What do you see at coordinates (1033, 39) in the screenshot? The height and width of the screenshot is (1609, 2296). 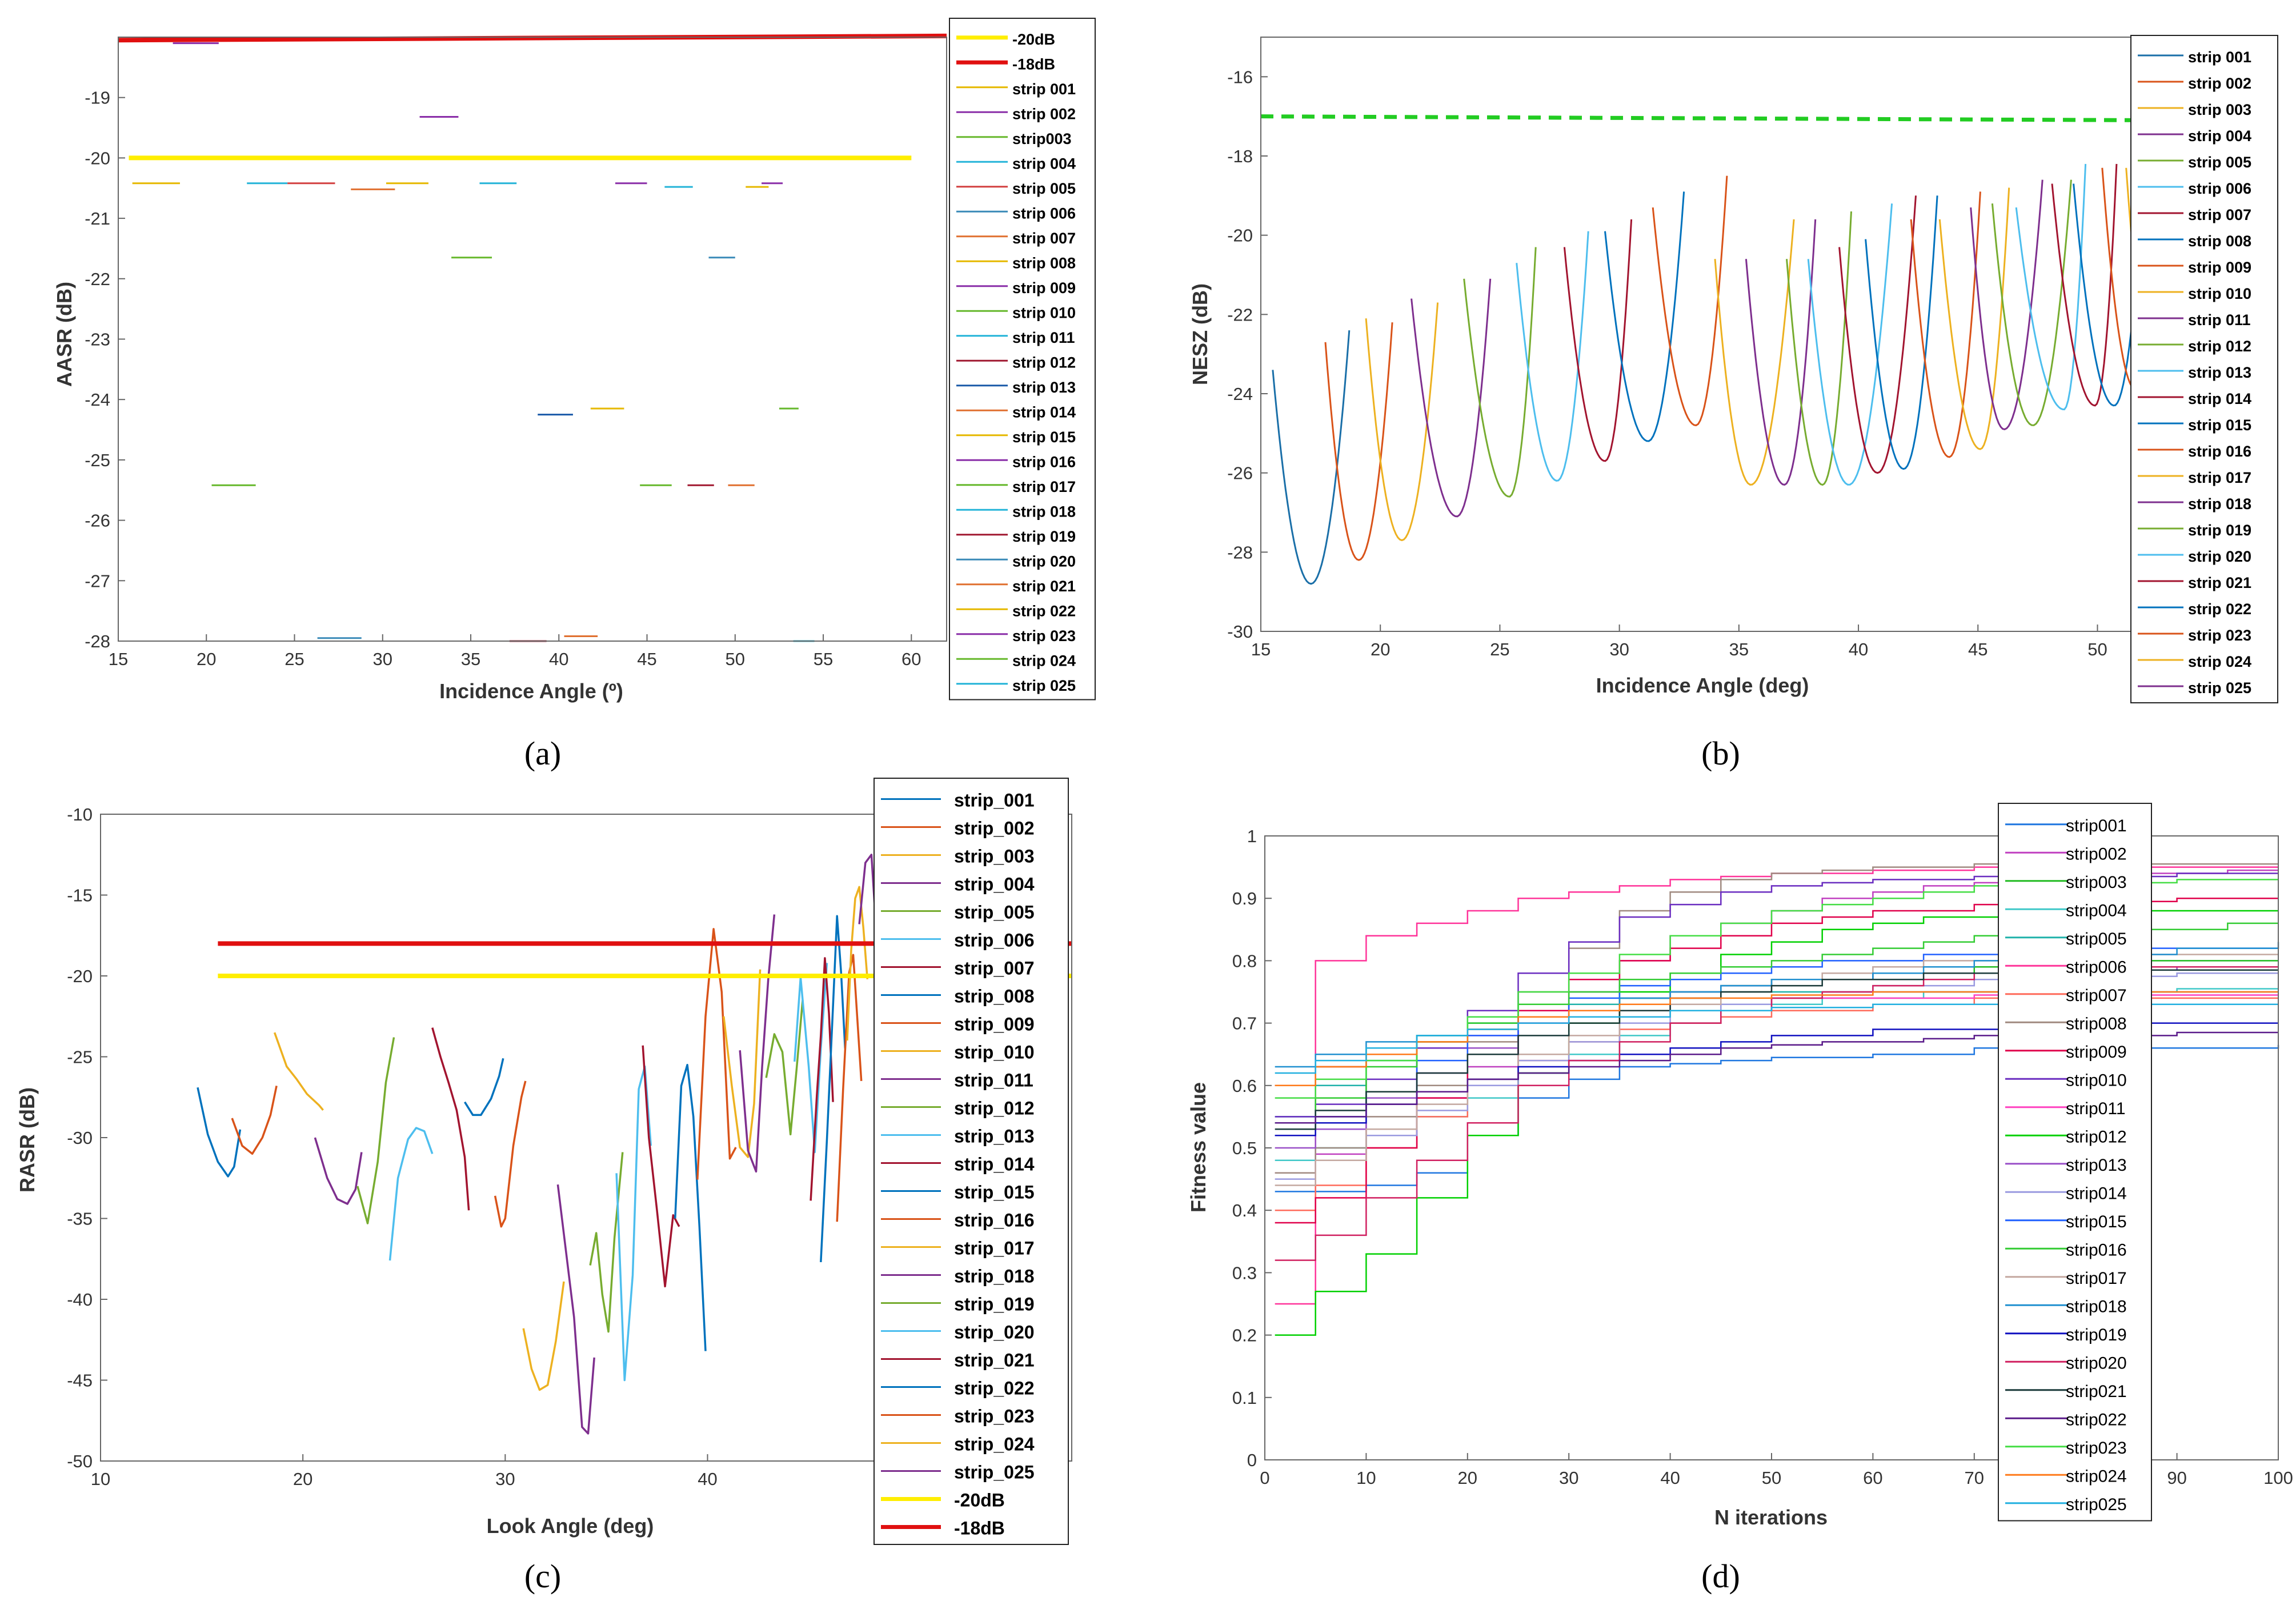 I see `aasr-legend-label-20db: -20dB` at bounding box center [1033, 39].